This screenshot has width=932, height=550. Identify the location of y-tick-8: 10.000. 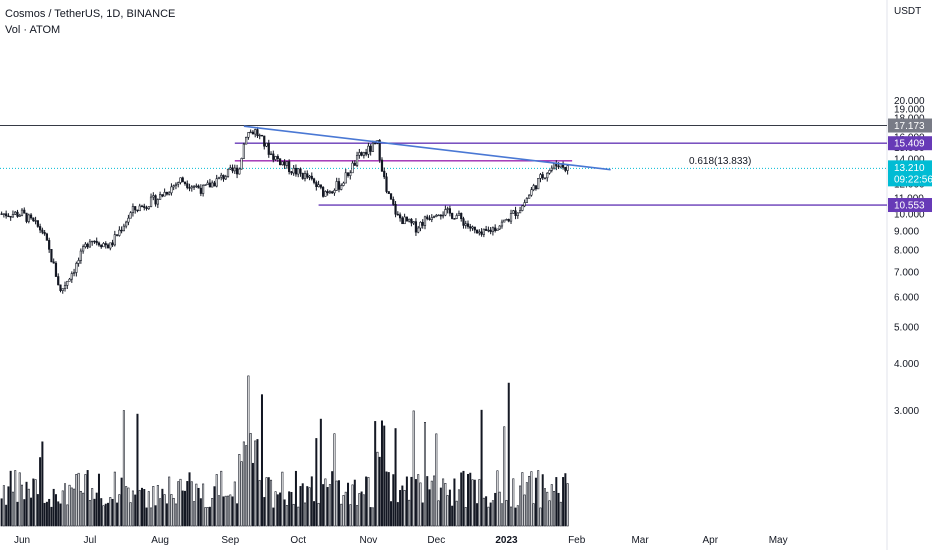
(909, 214).